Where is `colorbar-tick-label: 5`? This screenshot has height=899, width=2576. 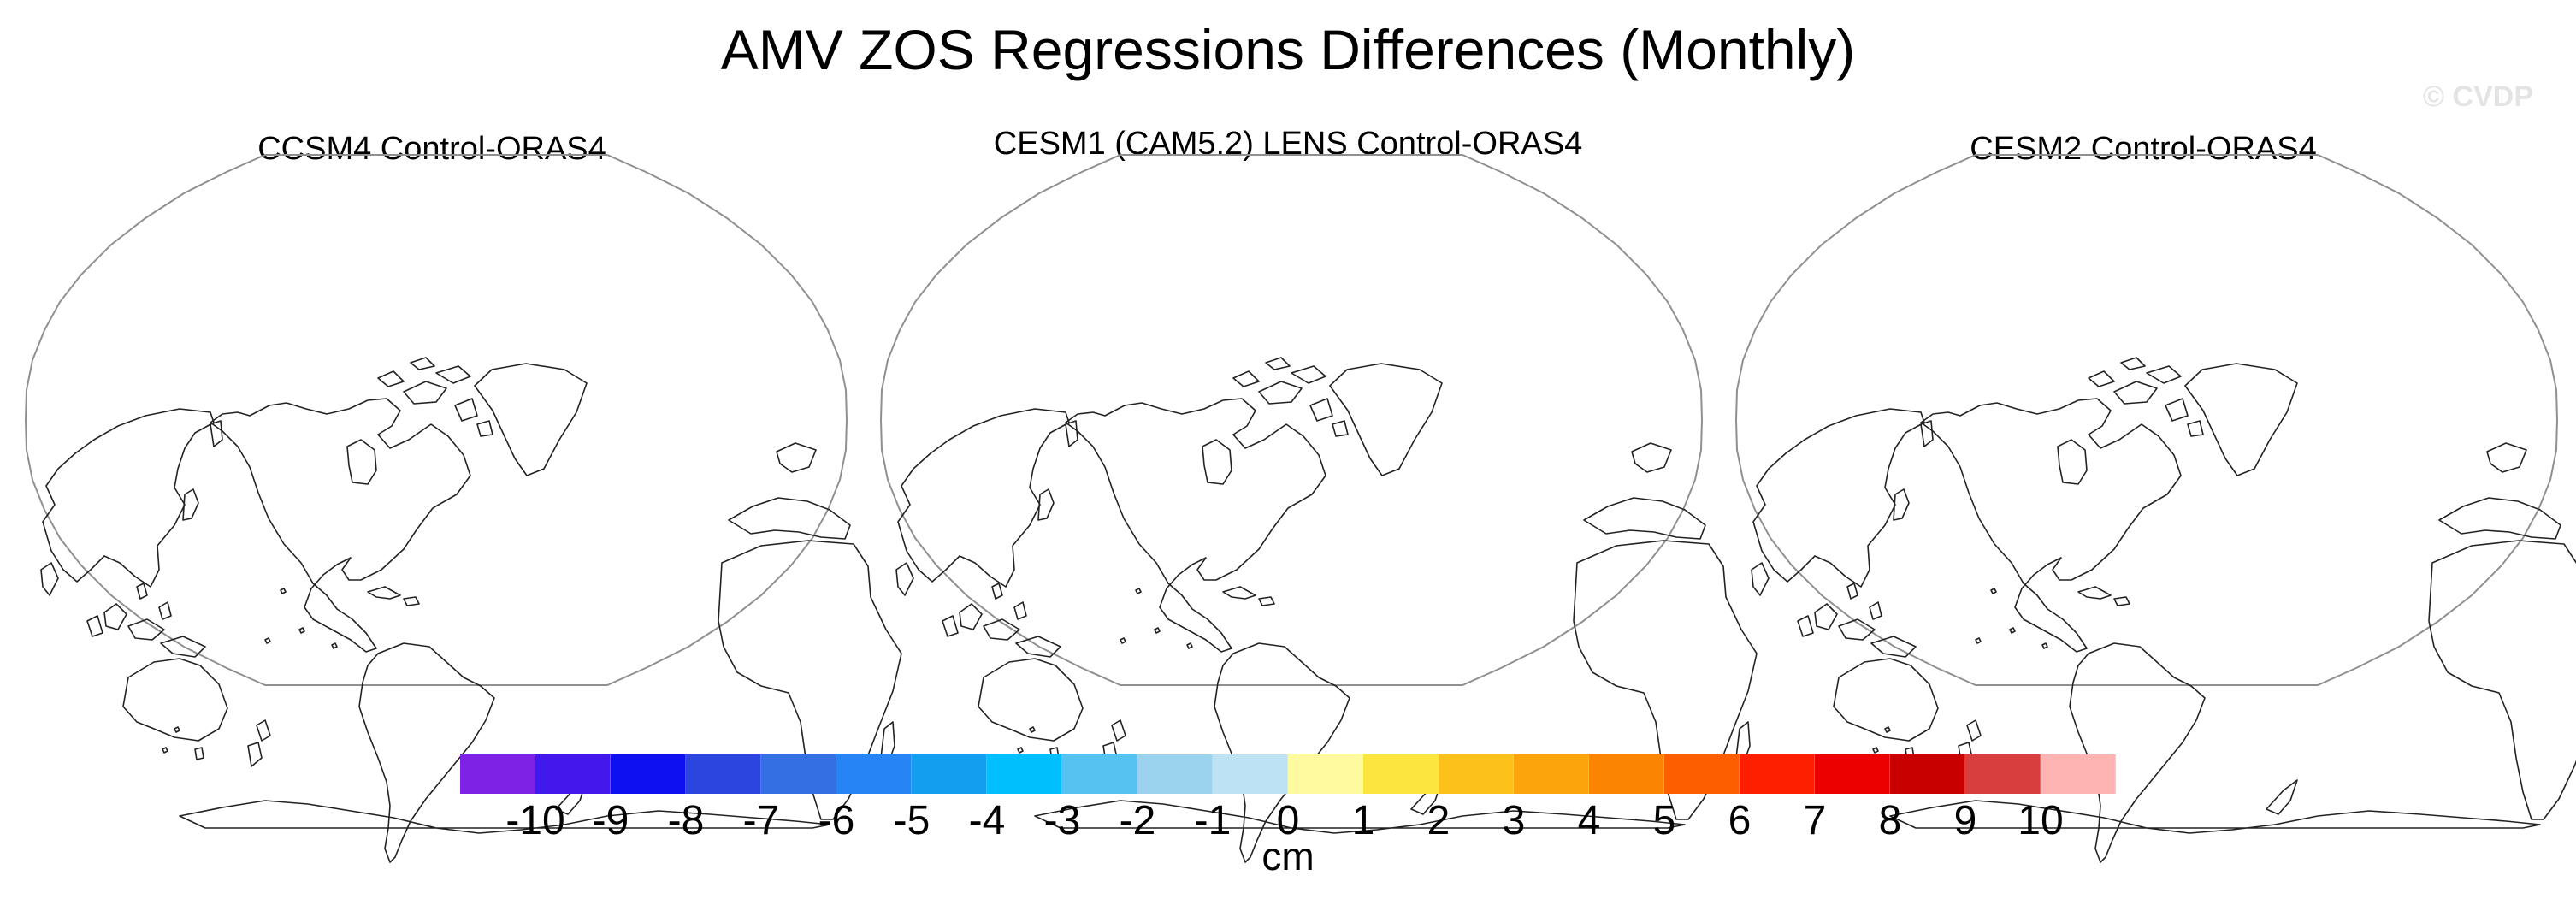 colorbar-tick-label: 5 is located at coordinates (1664, 821).